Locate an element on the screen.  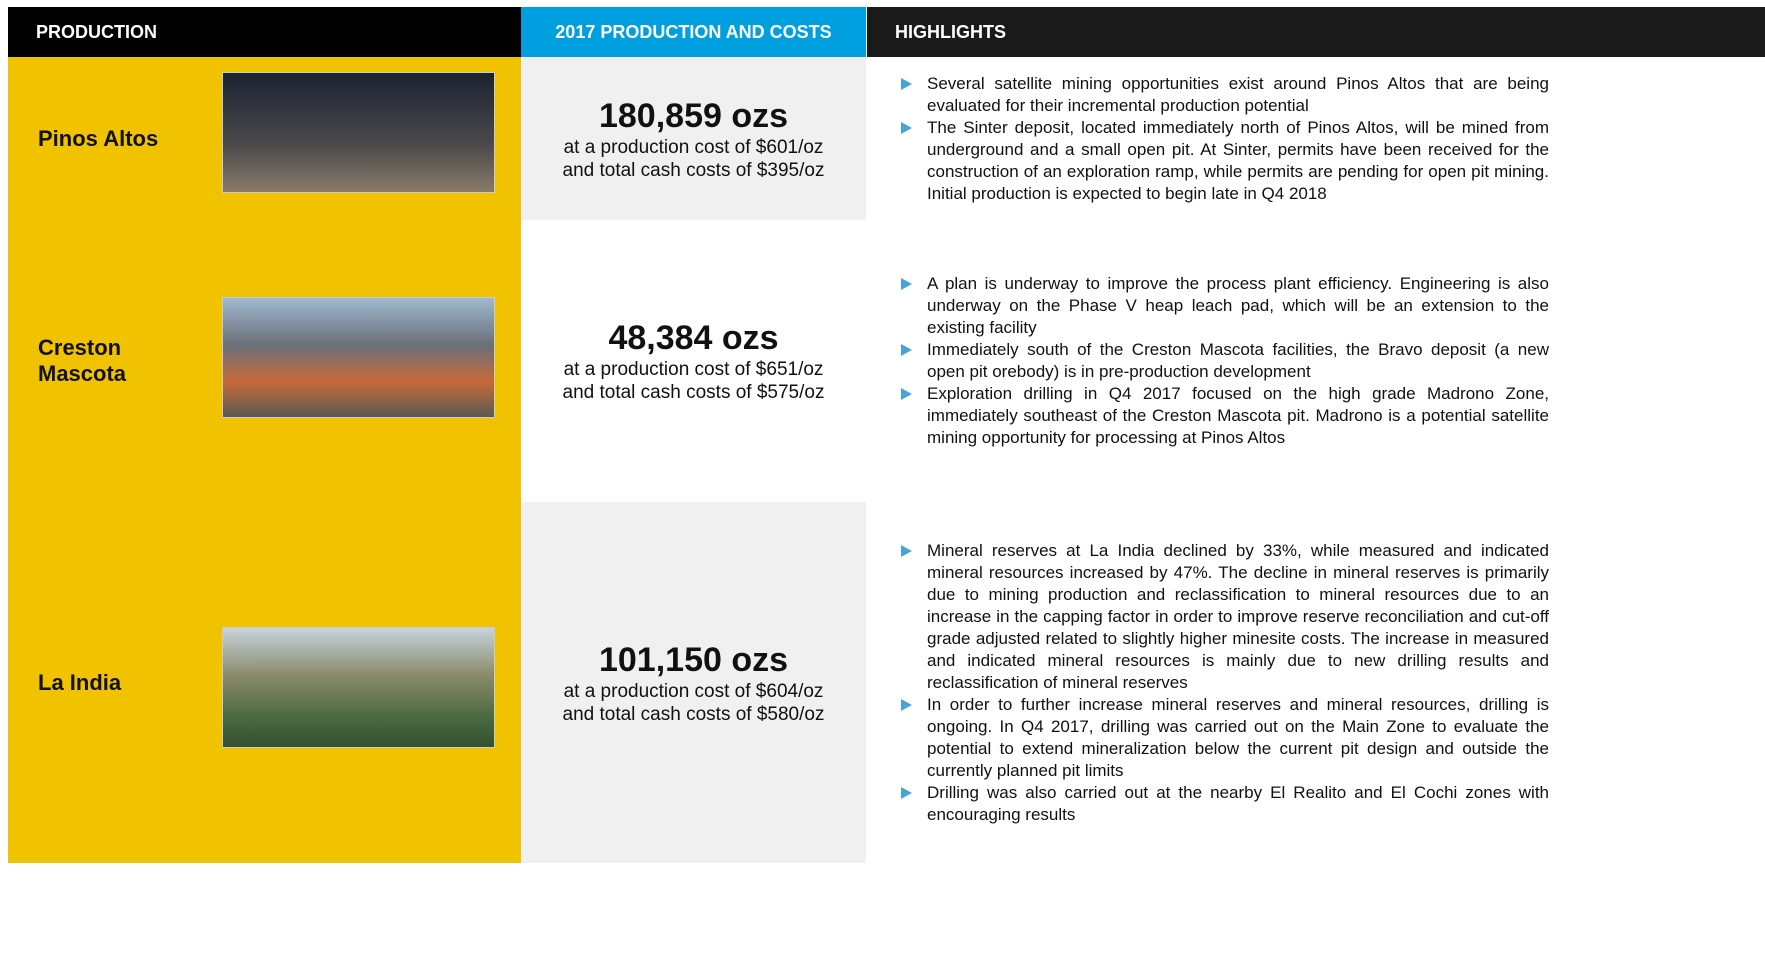
mine-name: Pinos Altos is located at coordinates (98, 138).